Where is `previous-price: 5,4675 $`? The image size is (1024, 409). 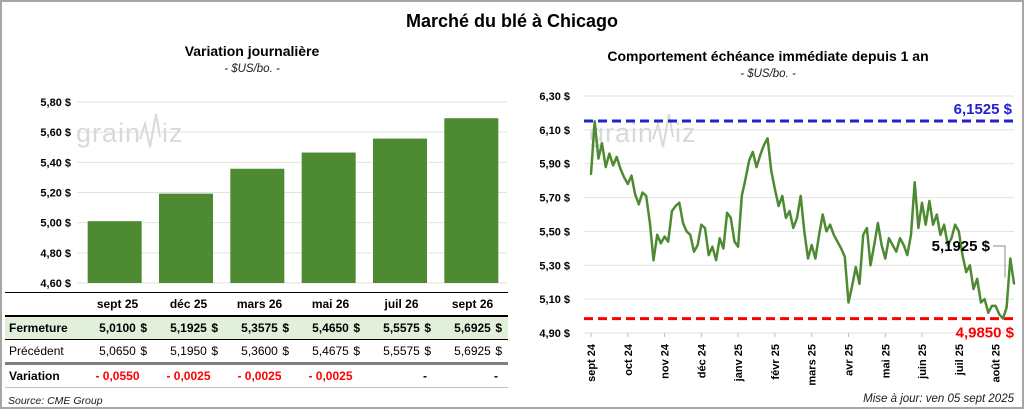
previous-price: 5,4675 $ is located at coordinates (336, 351).